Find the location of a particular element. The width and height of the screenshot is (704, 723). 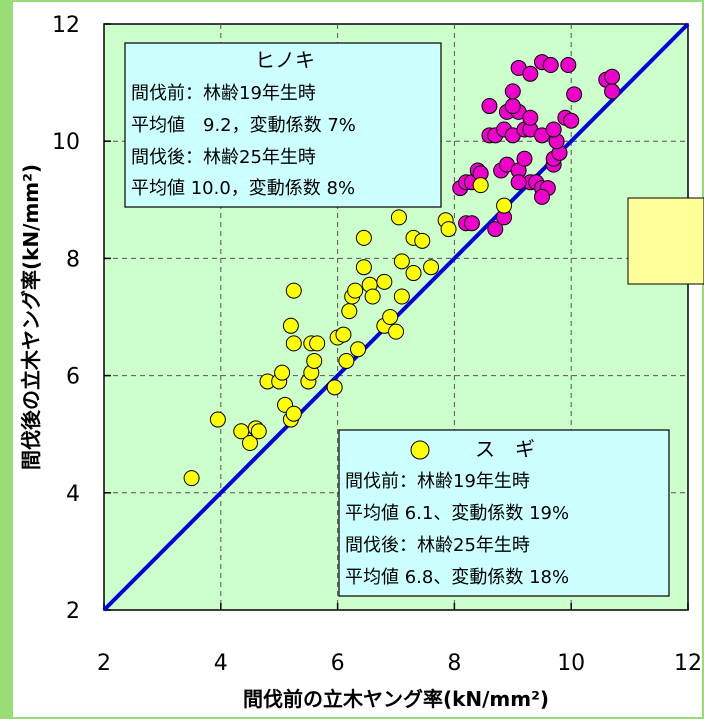

y-tick-label-10: 10 is located at coordinates (66, 142).